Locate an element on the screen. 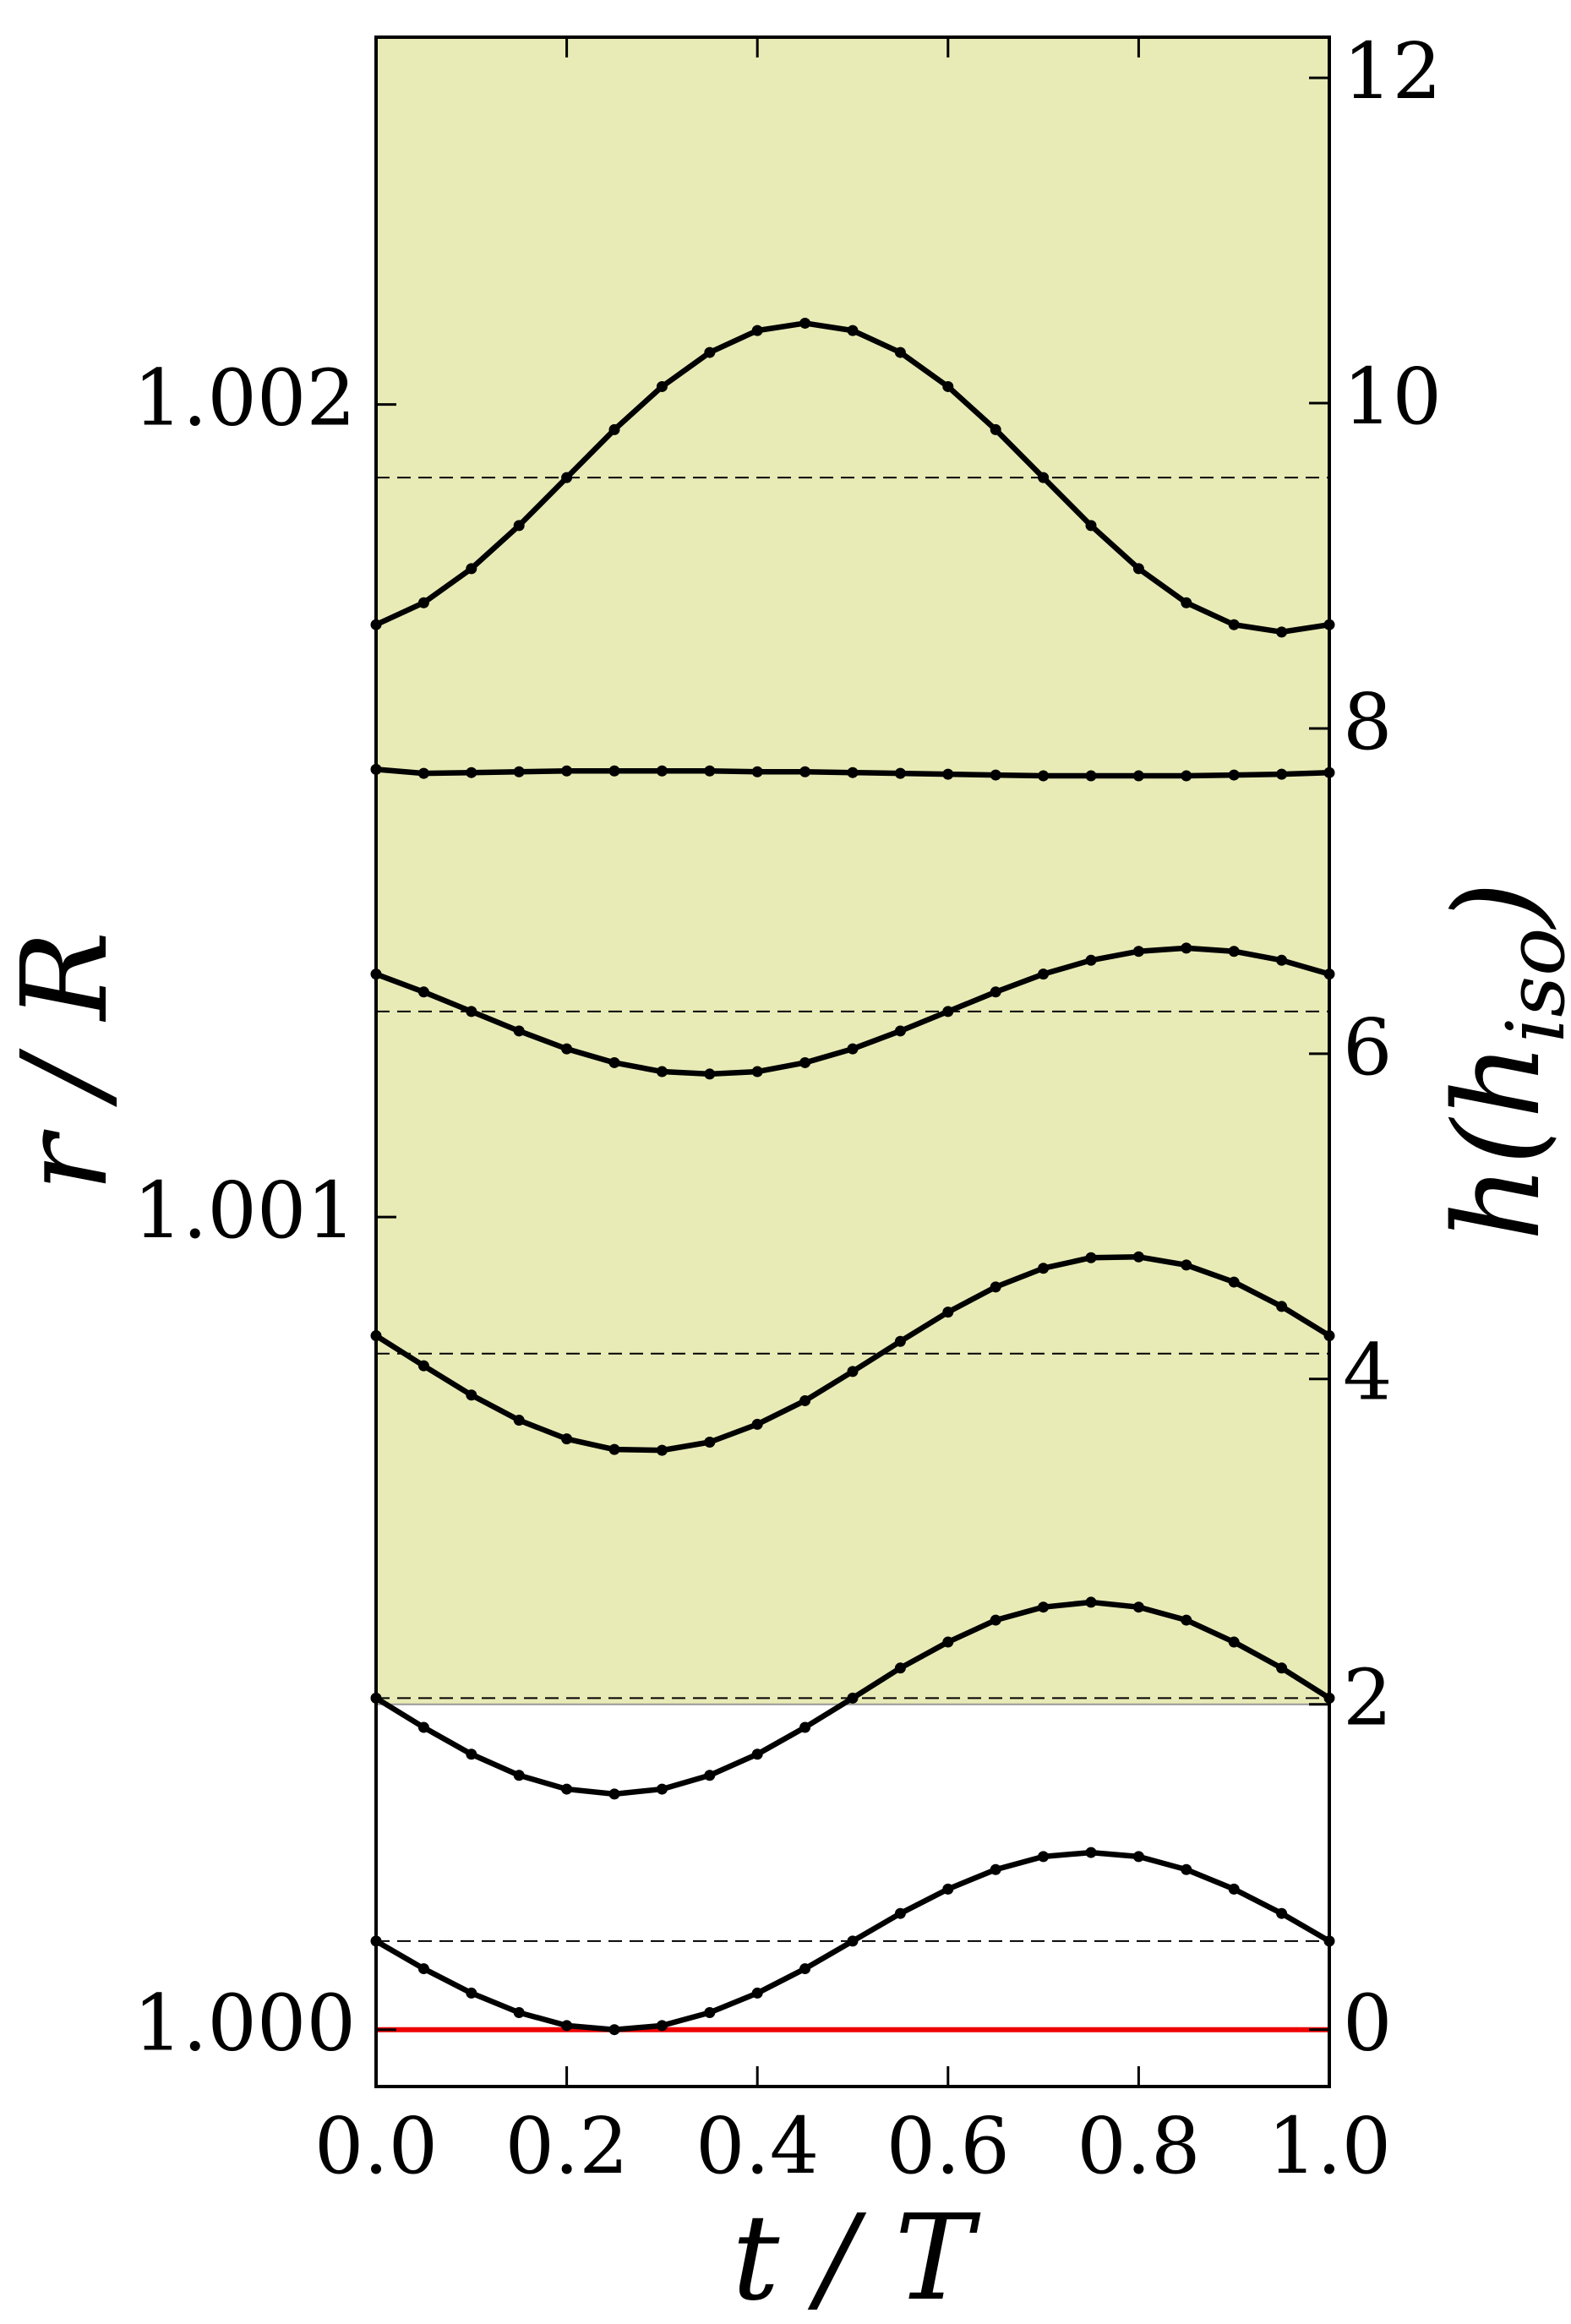 The width and height of the screenshot is (1571, 2324). y2-label-part: h(h is located at coordinates (1498, 1142).